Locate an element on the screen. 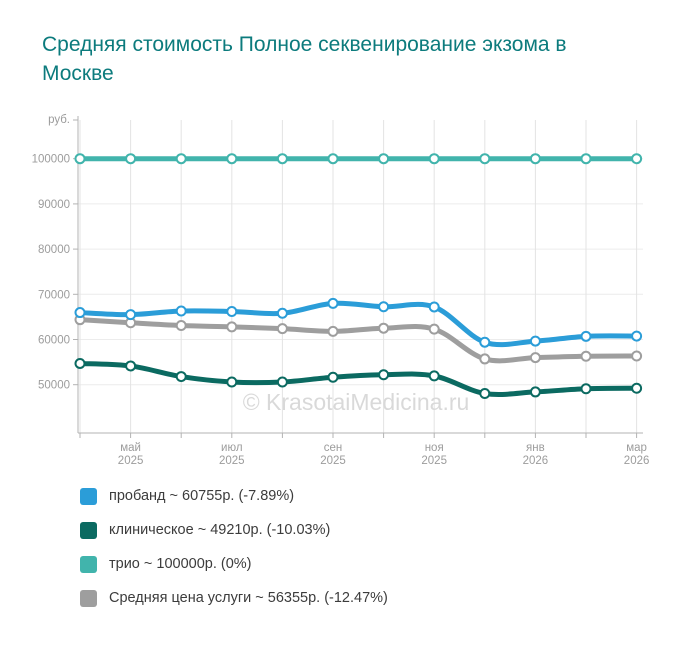 The height and width of the screenshot is (646, 700). legend-item-label: клиническое ~ 49210р. (-10.03%) is located at coordinates (220, 530).